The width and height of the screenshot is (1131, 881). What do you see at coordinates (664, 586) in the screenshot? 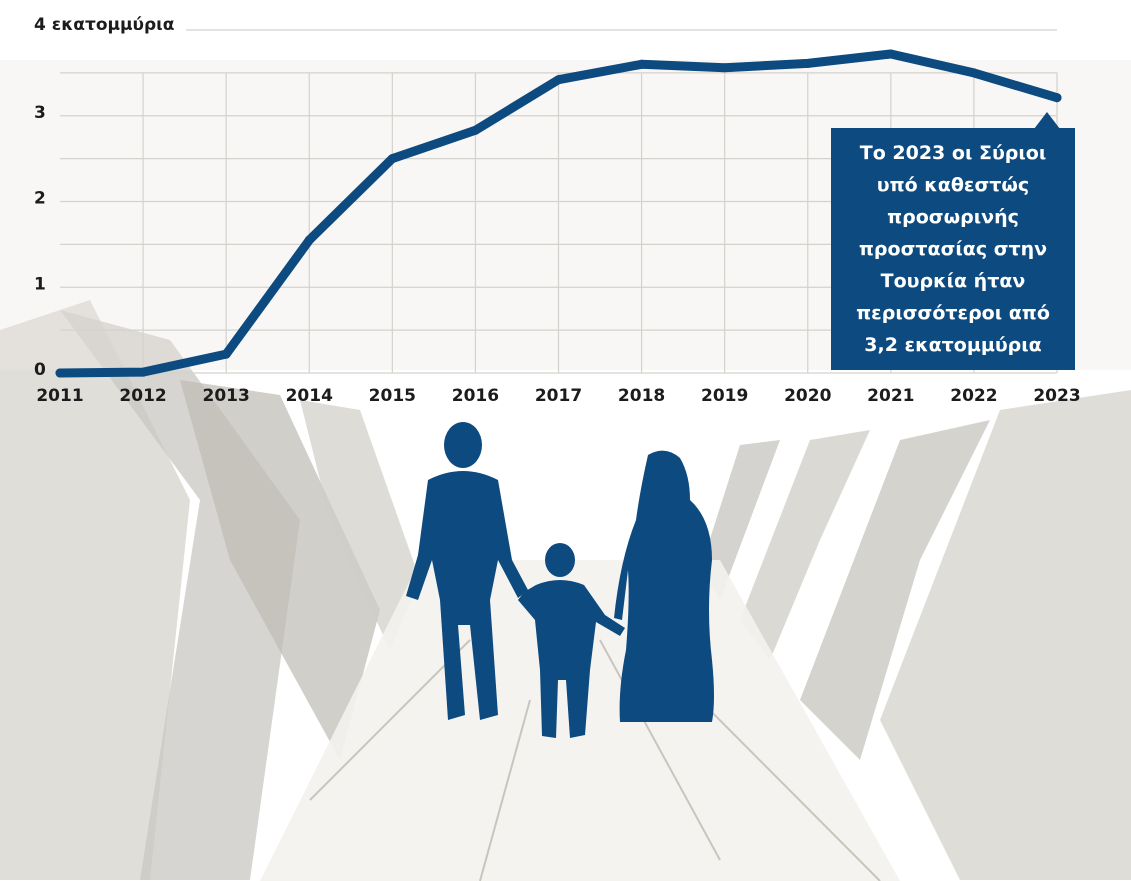
I see `mother-figure` at bounding box center [664, 586].